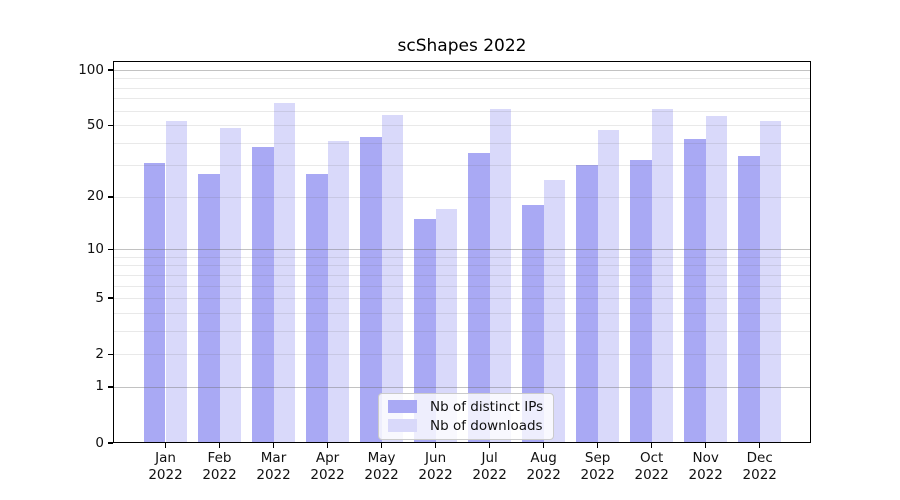  Describe the element at coordinates (95, 248) in the screenshot. I see `y-tick-label-10: 10` at that location.